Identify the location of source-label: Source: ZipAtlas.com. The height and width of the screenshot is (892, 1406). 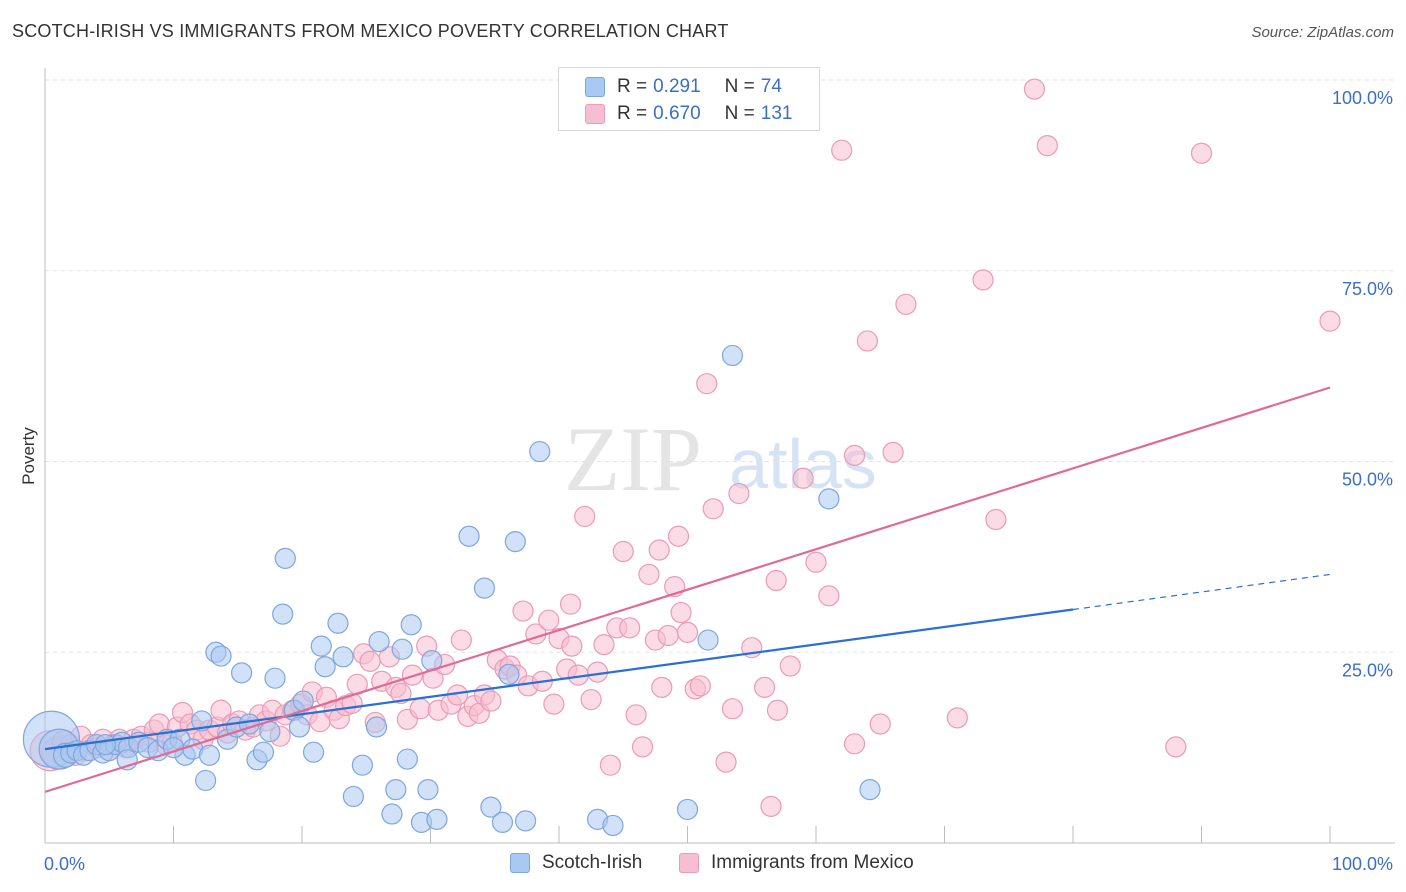
(1322, 32).